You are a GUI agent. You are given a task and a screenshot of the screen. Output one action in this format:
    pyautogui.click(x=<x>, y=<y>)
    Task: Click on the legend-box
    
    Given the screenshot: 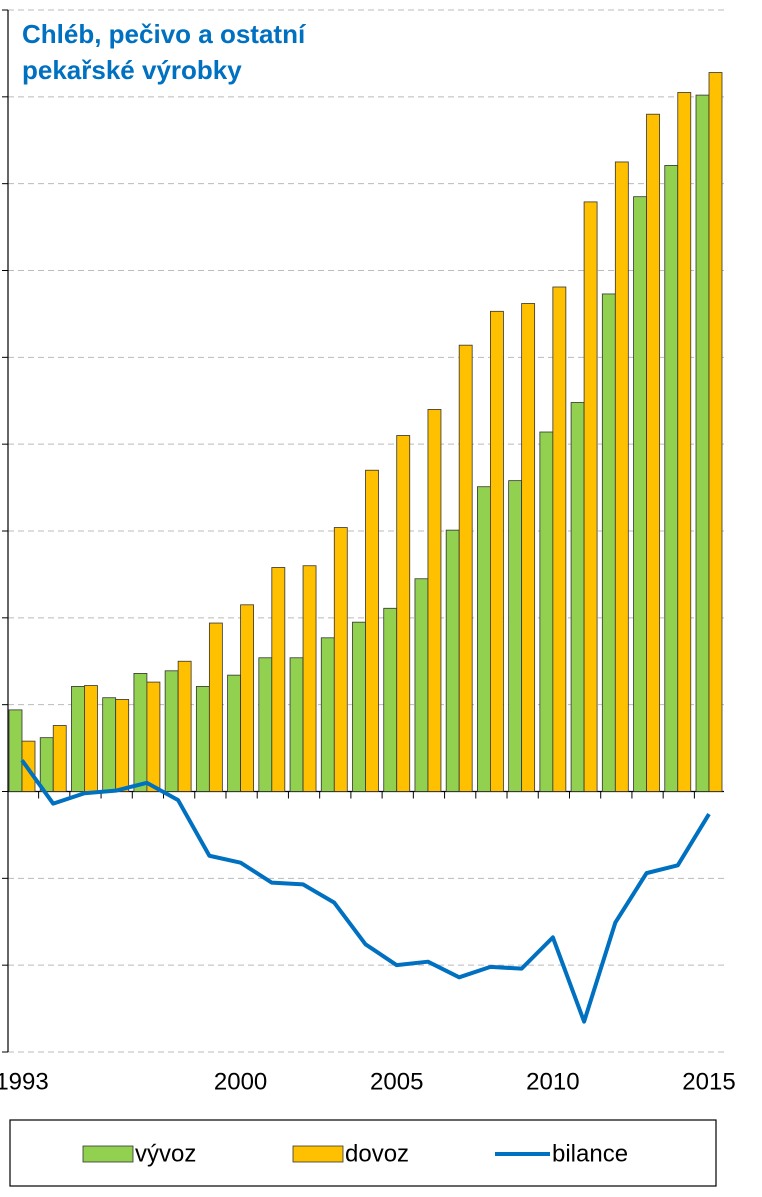 What is the action you would take?
    pyautogui.click(x=363, y=1153)
    